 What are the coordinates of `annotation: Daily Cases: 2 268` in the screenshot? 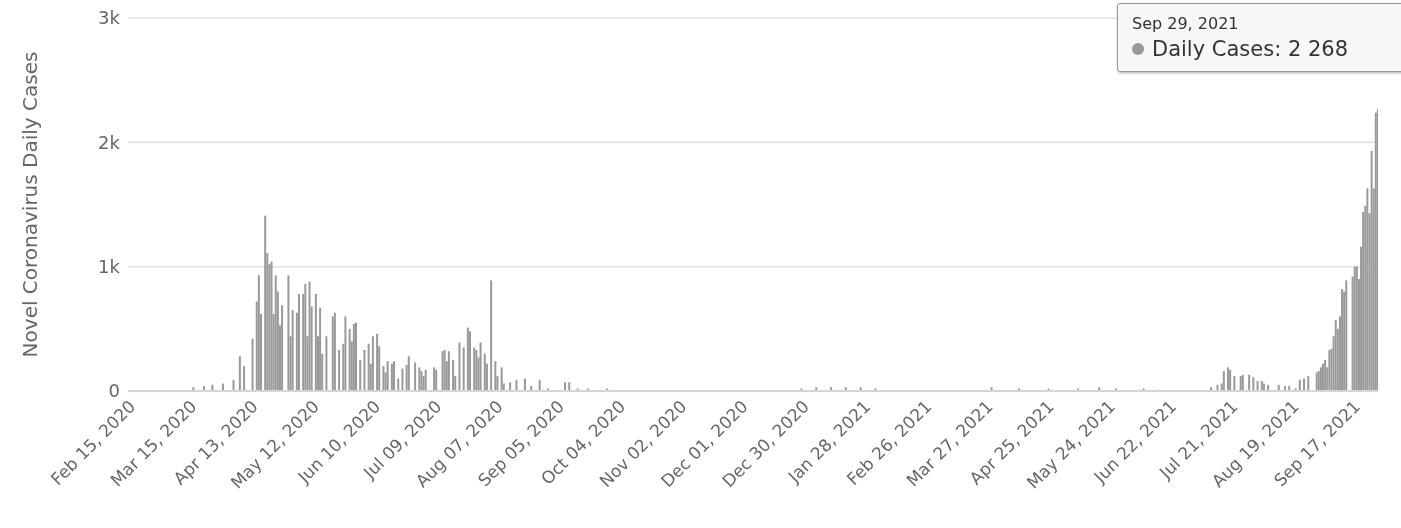 It's located at (1250, 49).